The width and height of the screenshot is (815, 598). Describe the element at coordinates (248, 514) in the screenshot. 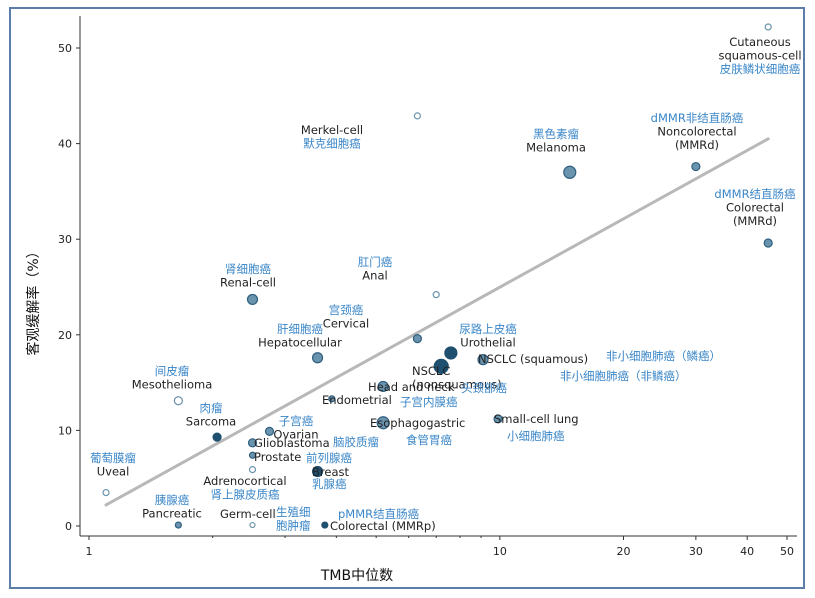

I see `en-label-germ-cell: Germ-cell` at that location.